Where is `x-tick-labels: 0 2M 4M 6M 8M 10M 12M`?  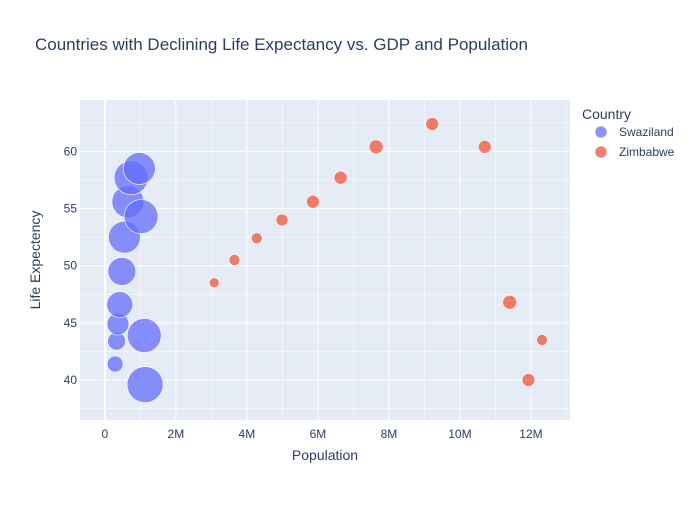 x-tick-labels: 0 2M 4M 6M 8M 10M 12M is located at coordinates (322, 434).